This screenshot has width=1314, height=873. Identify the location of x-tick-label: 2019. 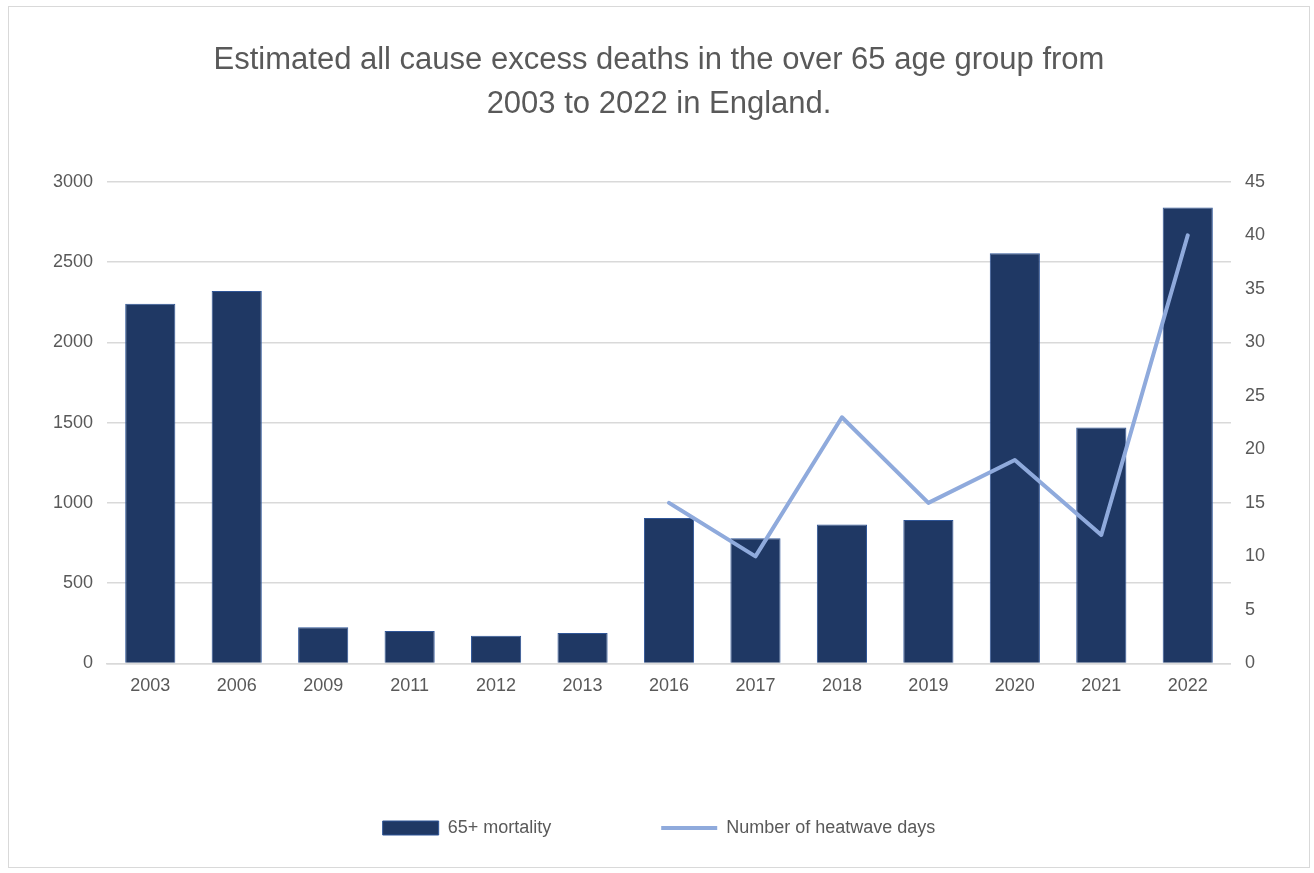
(928, 685).